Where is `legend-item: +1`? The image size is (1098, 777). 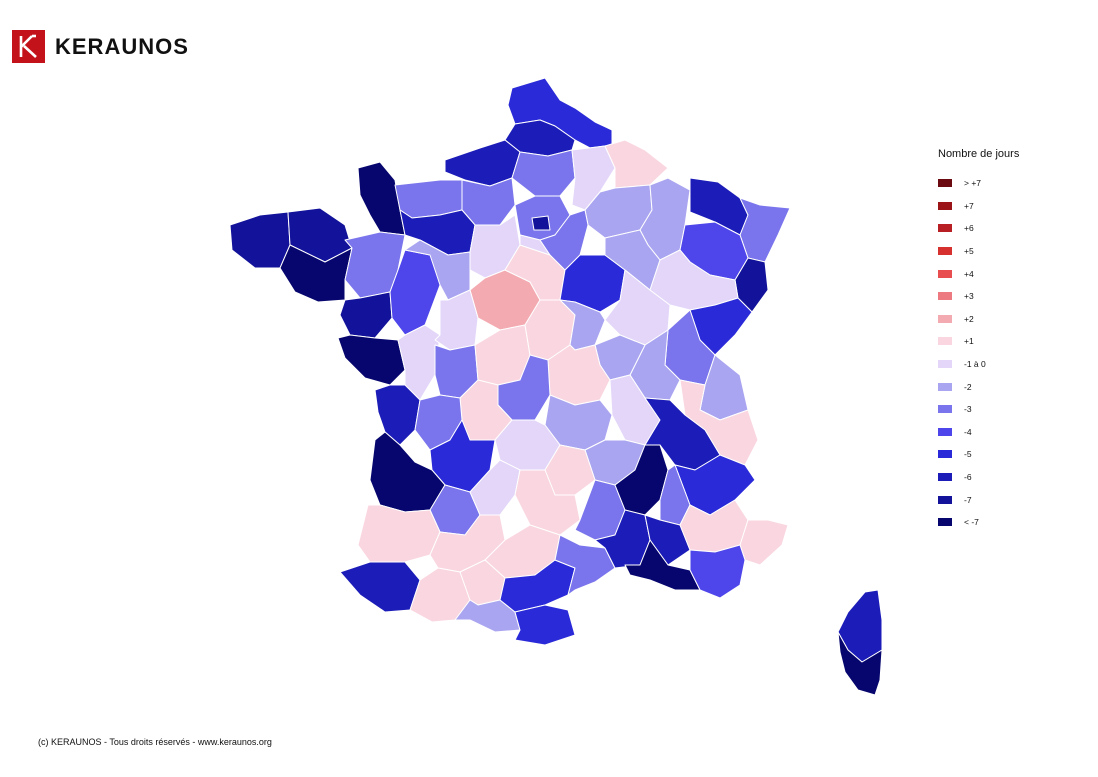
legend-item: +1 is located at coordinates (978, 341).